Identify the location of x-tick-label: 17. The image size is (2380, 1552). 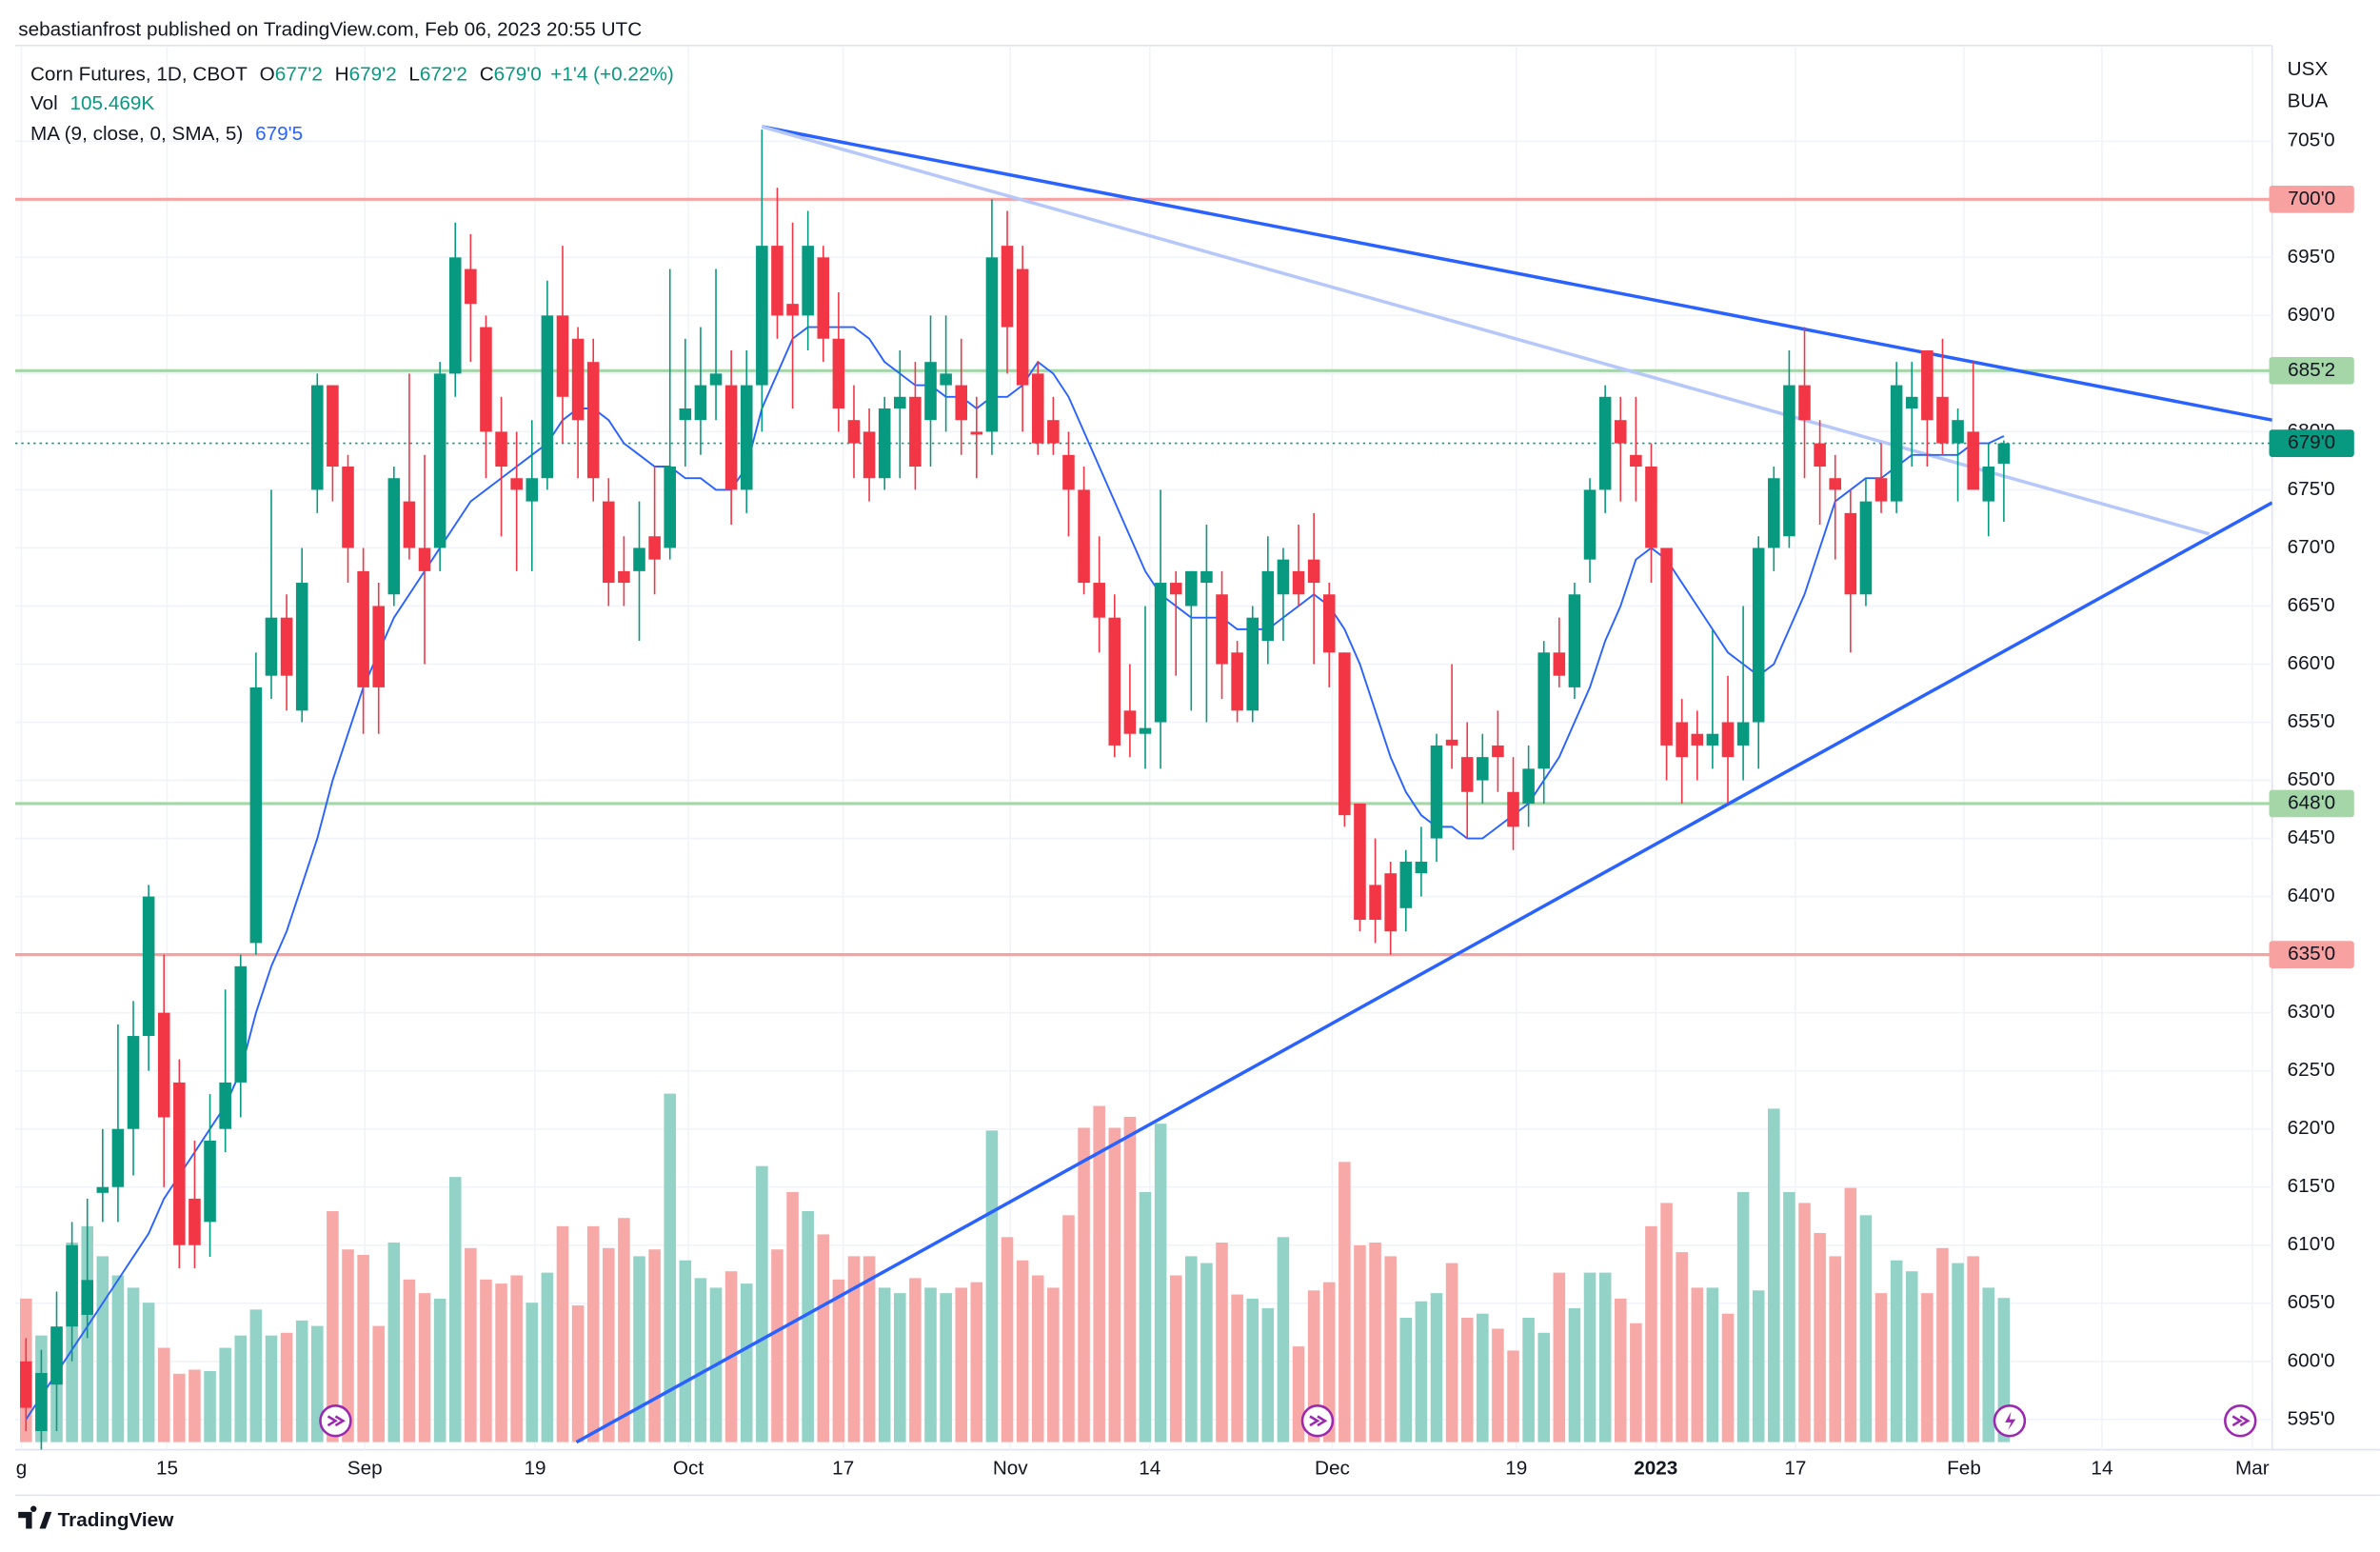
(843, 1469).